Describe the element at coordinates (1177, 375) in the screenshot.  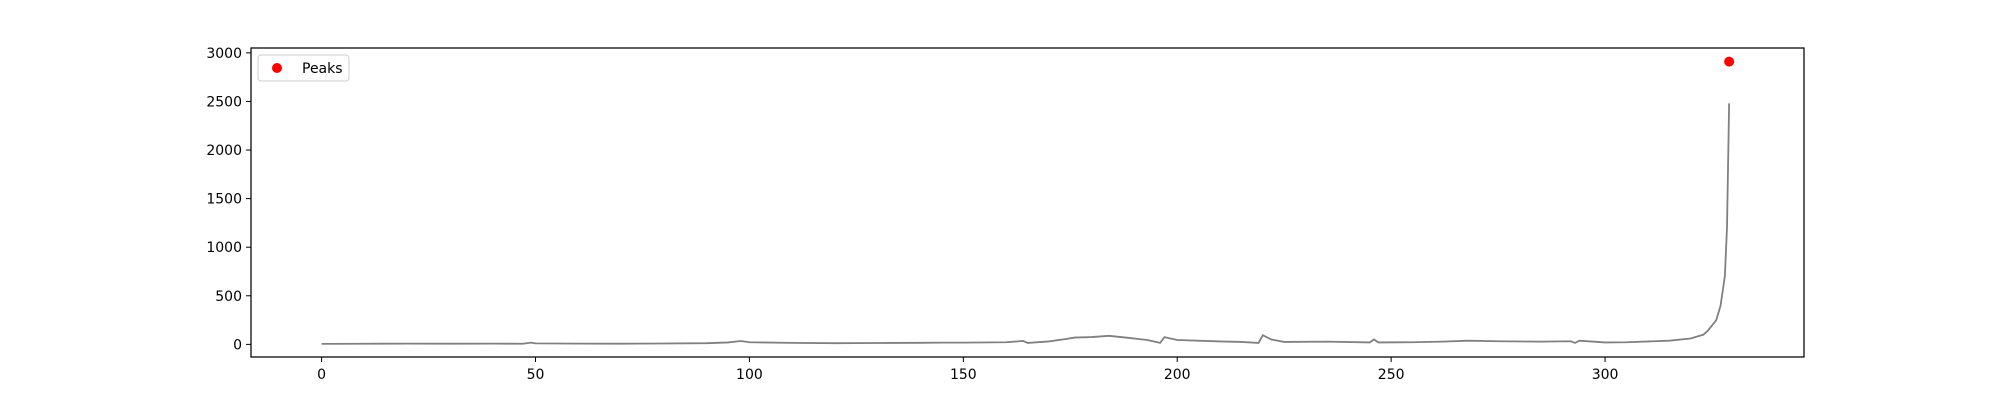
I see `x-tick-label: 200` at that location.